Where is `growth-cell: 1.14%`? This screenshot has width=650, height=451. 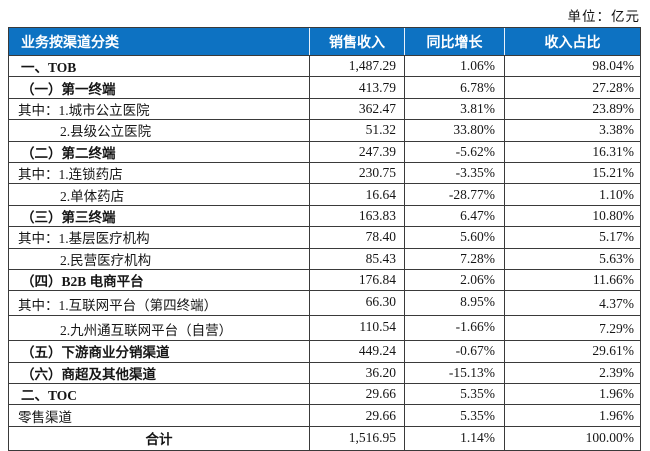
growth-cell: 1.14% is located at coordinates (455, 438).